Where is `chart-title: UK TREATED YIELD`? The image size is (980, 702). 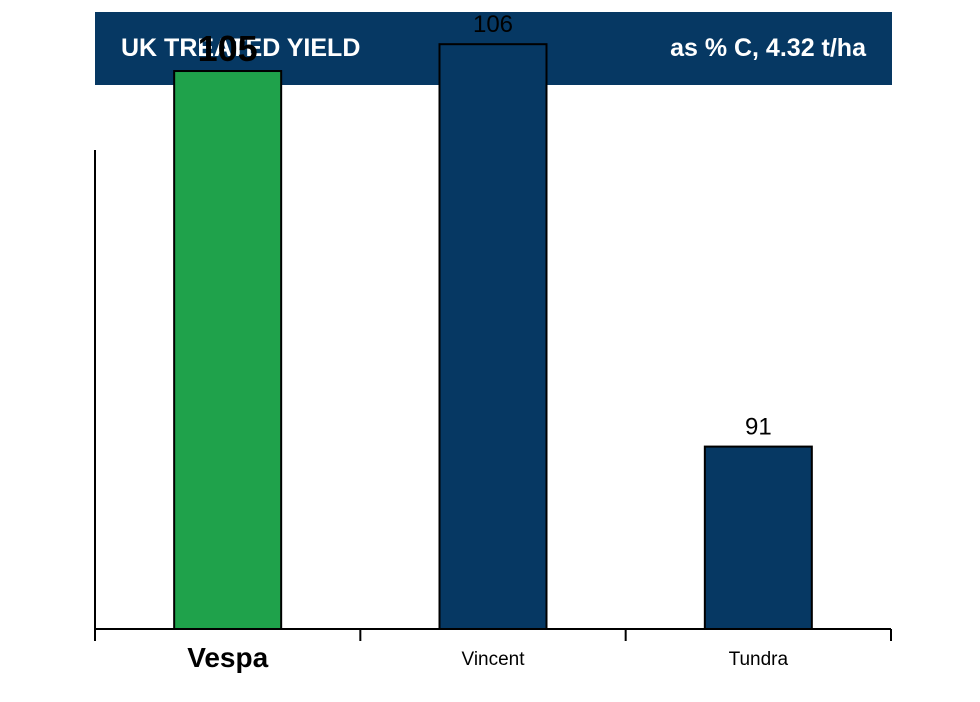 chart-title: UK TREATED YIELD is located at coordinates (241, 48).